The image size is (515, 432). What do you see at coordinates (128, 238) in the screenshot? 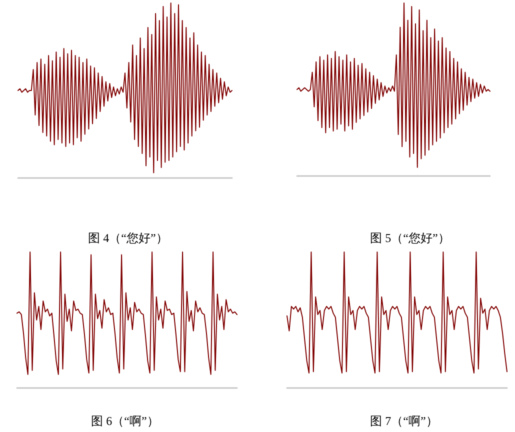
I see `text: 图 4（“您好”）` at bounding box center [128, 238].